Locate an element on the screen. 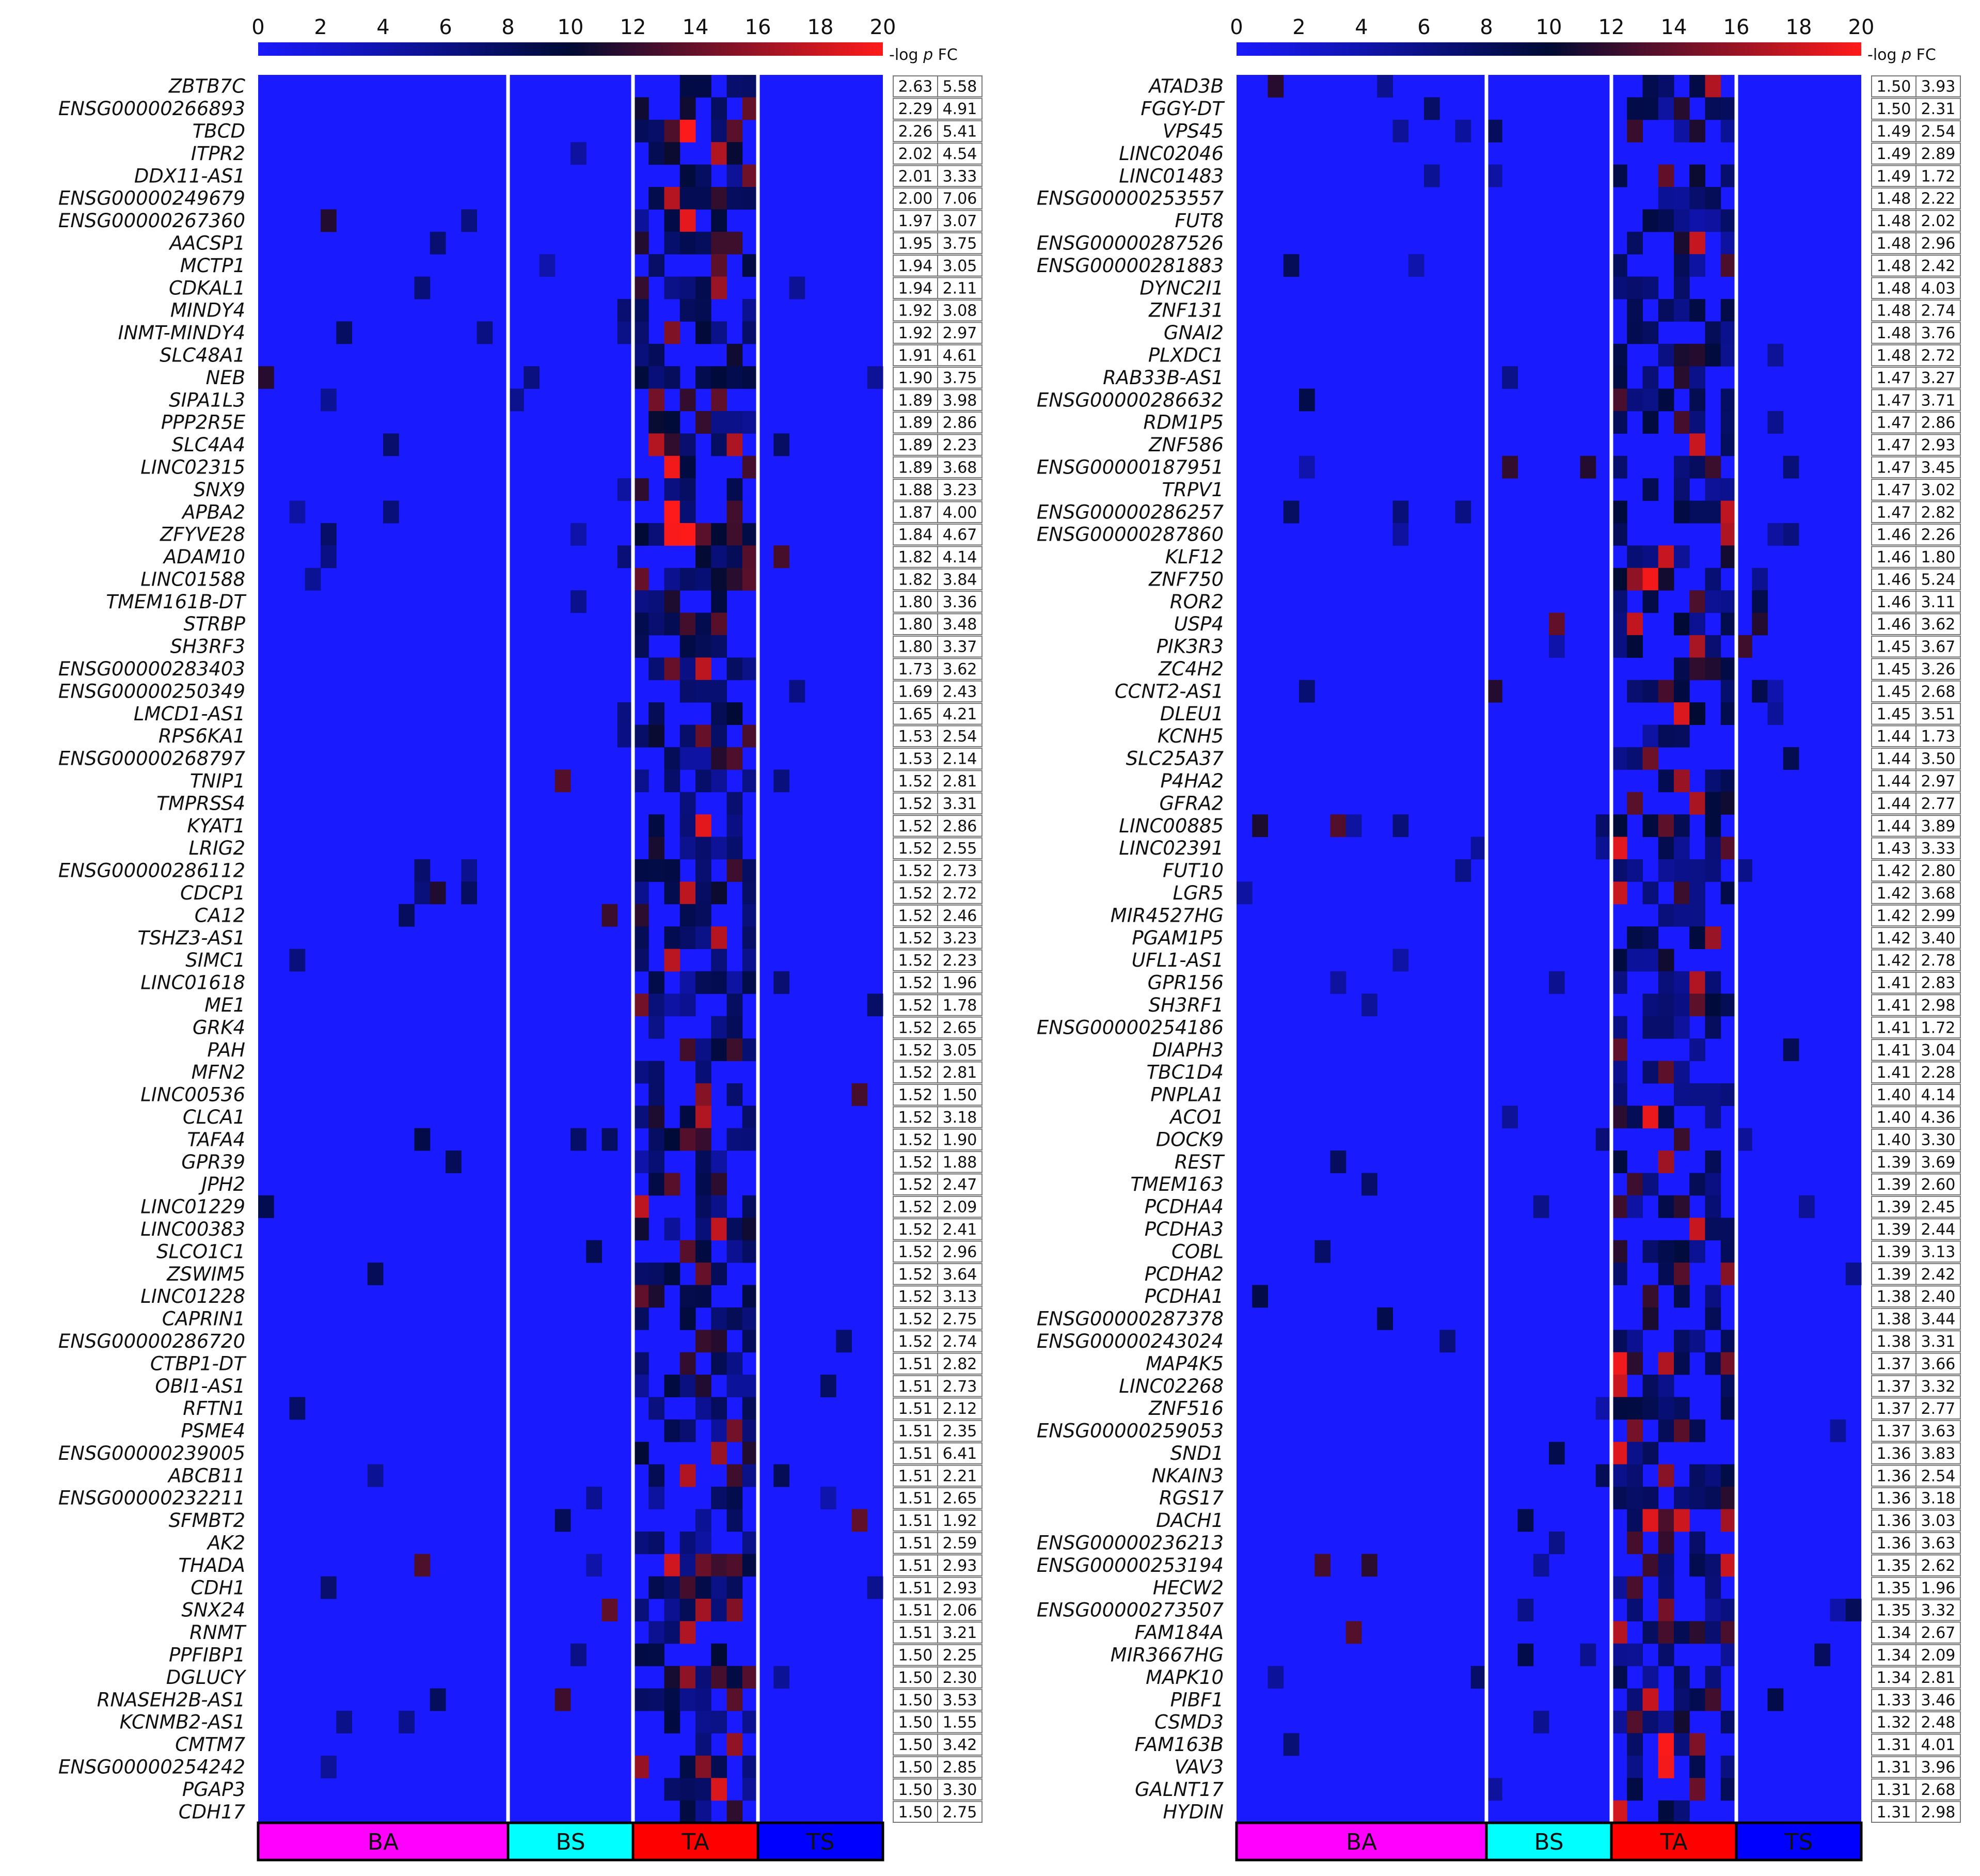 The height and width of the screenshot is (1876, 1980). fc-value: 3.31 is located at coordinates (960, 804).